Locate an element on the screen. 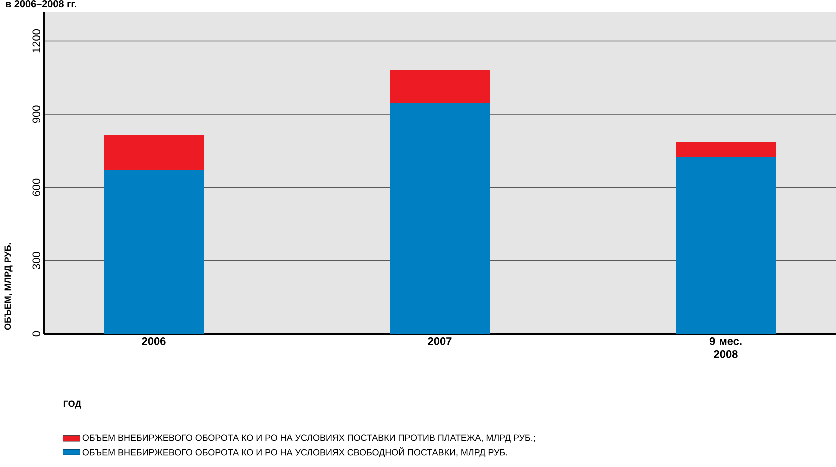  chart-title: в 2006–2008 гг. is located at coordinates (41, 4).